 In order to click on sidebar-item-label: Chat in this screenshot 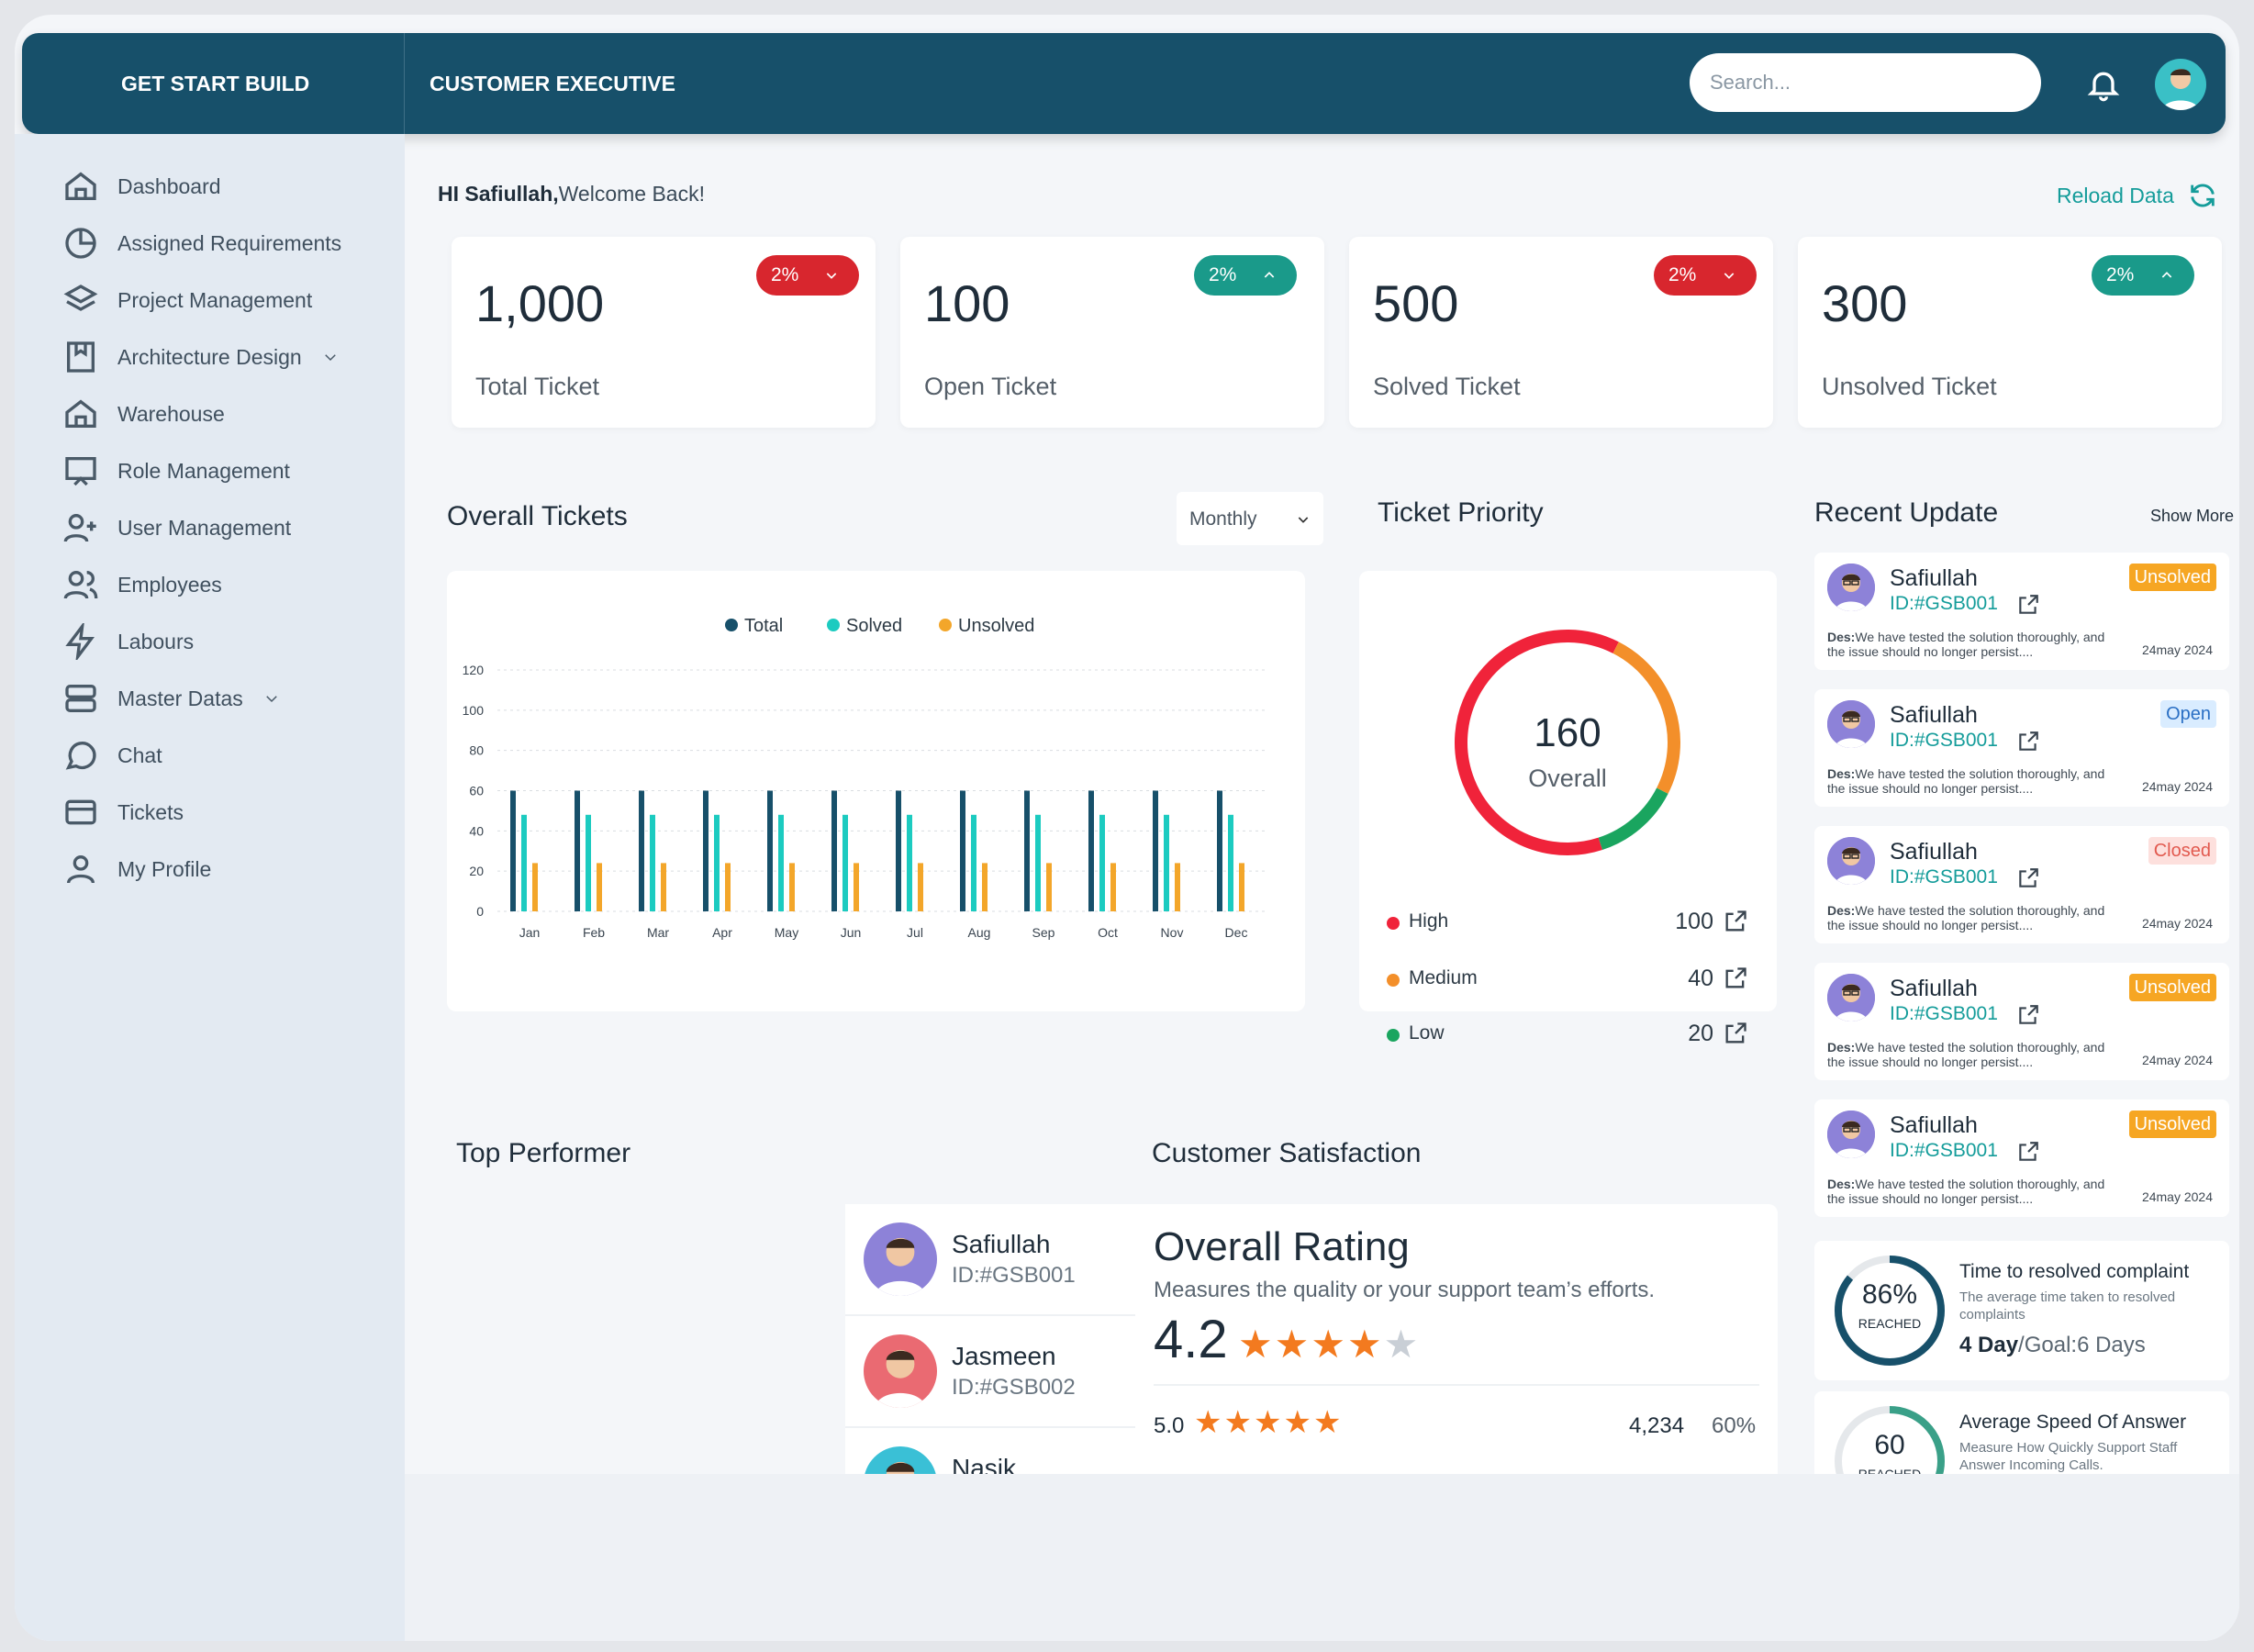, I will do `click(139, 754)`.